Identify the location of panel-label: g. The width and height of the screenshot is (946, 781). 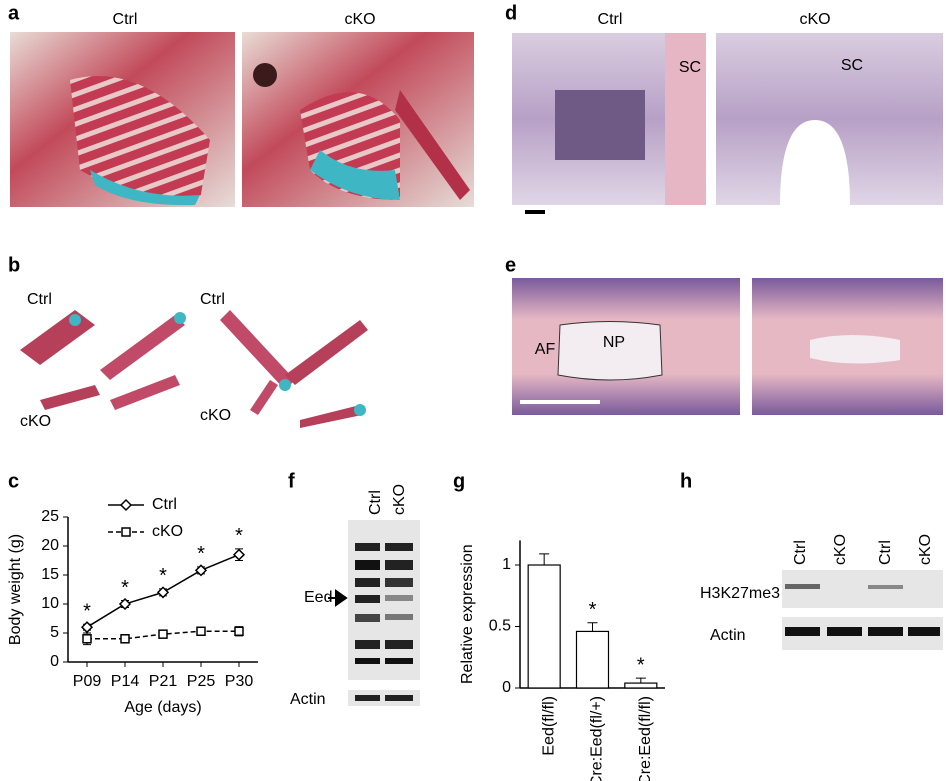
(459, 481).